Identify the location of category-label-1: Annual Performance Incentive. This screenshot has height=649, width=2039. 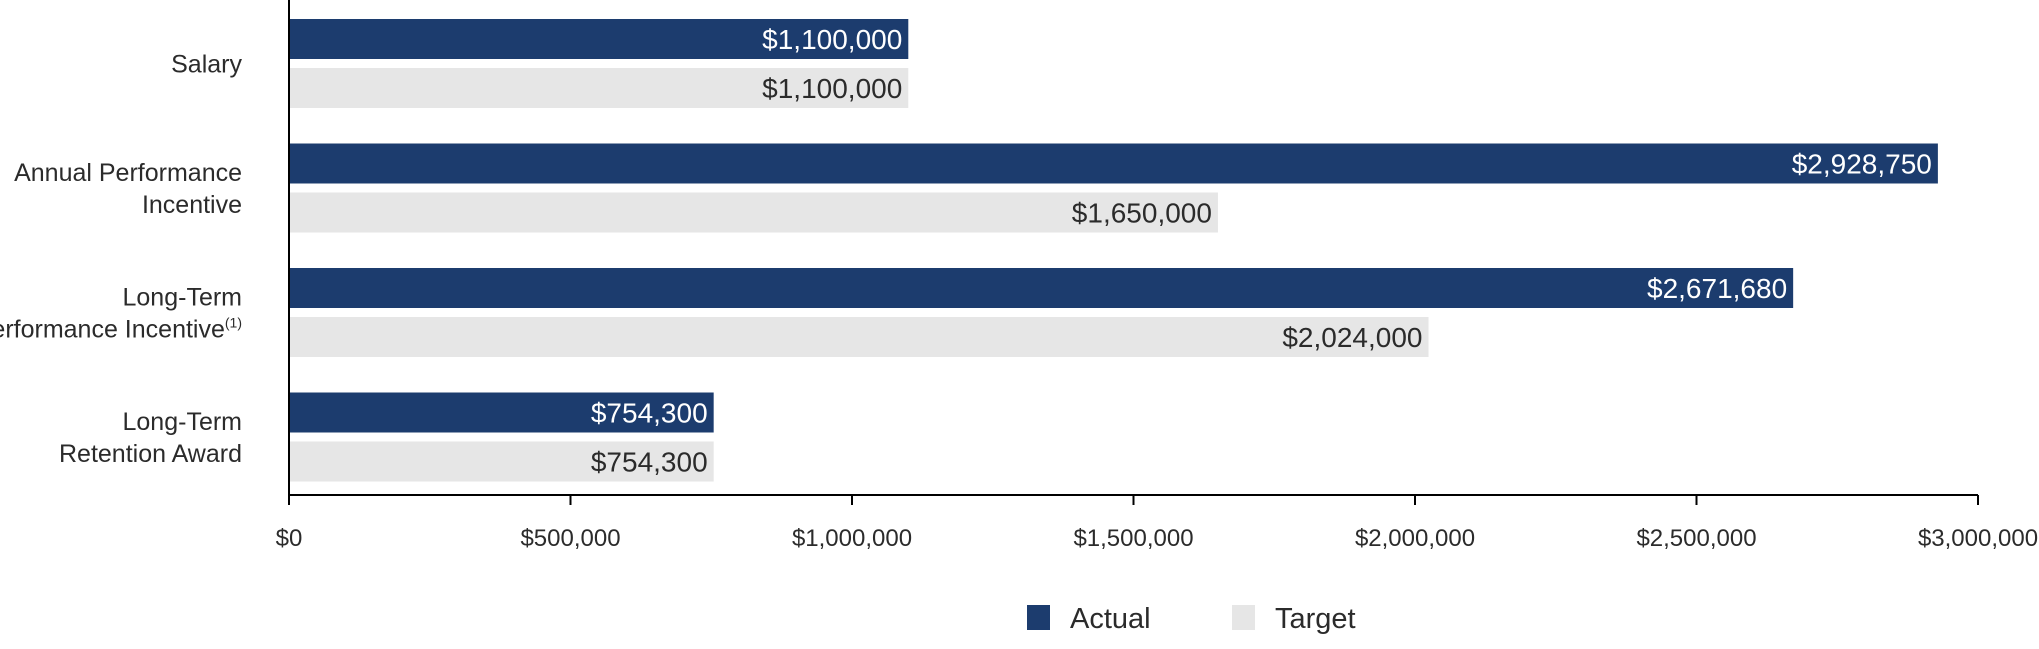
(128, 189).